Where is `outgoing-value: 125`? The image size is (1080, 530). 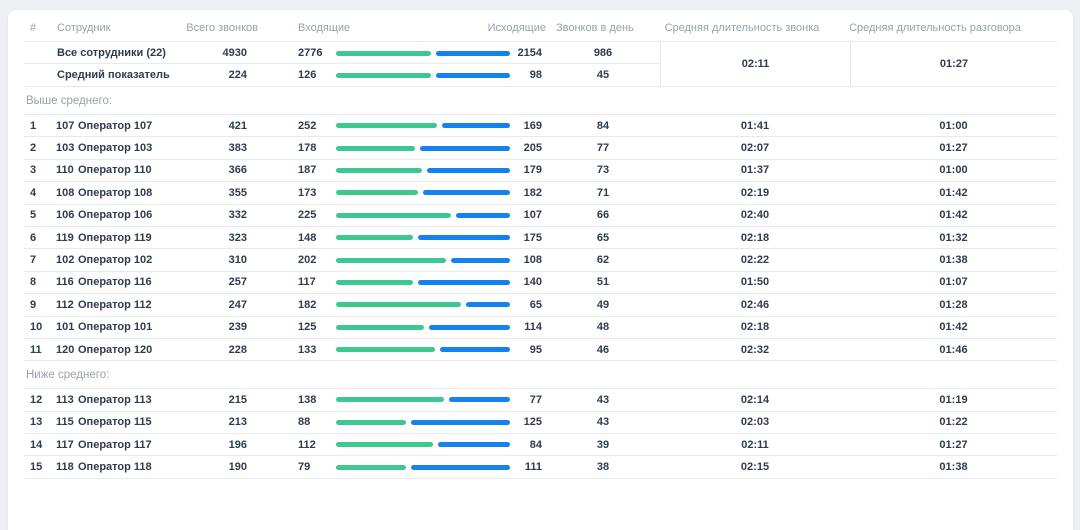 outgoing-value: 125 is located at coordinates (532, 422).